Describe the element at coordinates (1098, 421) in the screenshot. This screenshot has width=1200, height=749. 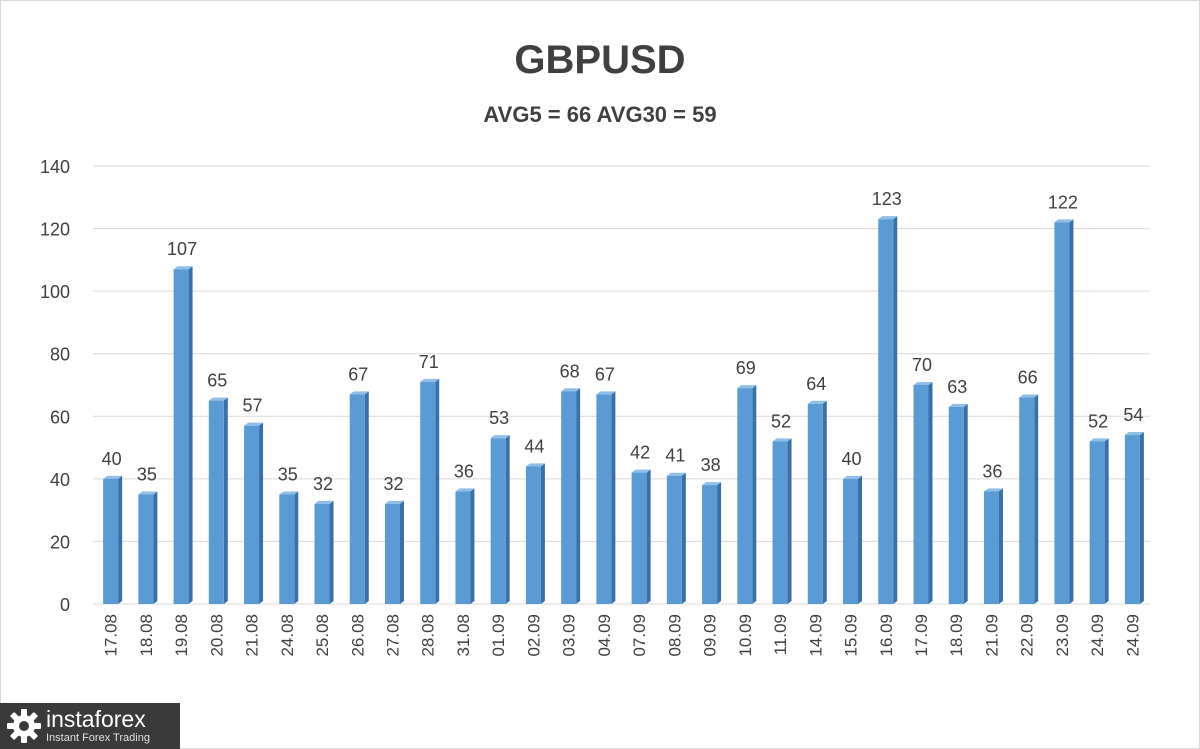
I see `data-label: 52` at that location.